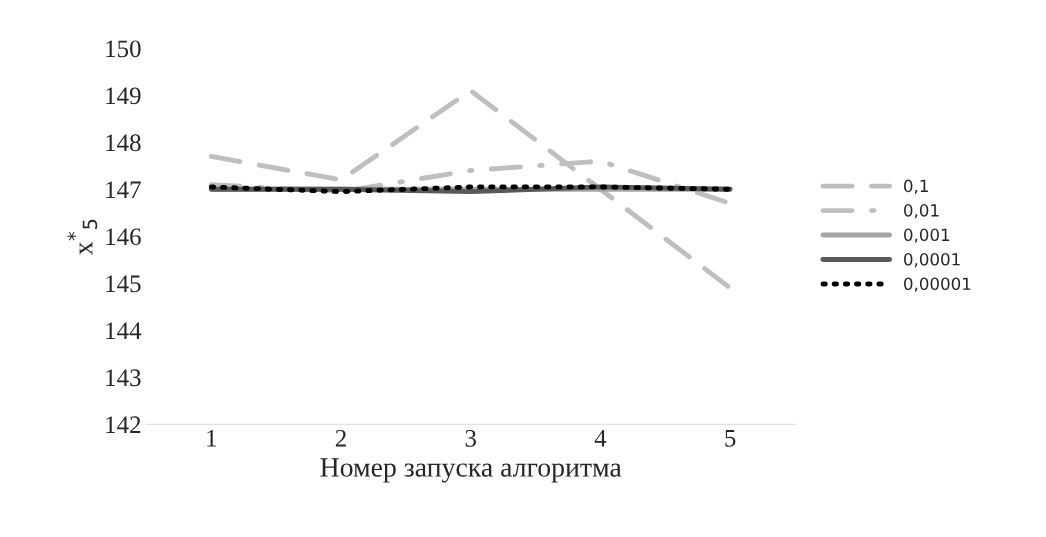 This screenshot has height=537, width=1046. What do you see at coordinates (470, 438) in the screenshot?
I see `x-tick-label: 3` at bounding box center [470, 438].